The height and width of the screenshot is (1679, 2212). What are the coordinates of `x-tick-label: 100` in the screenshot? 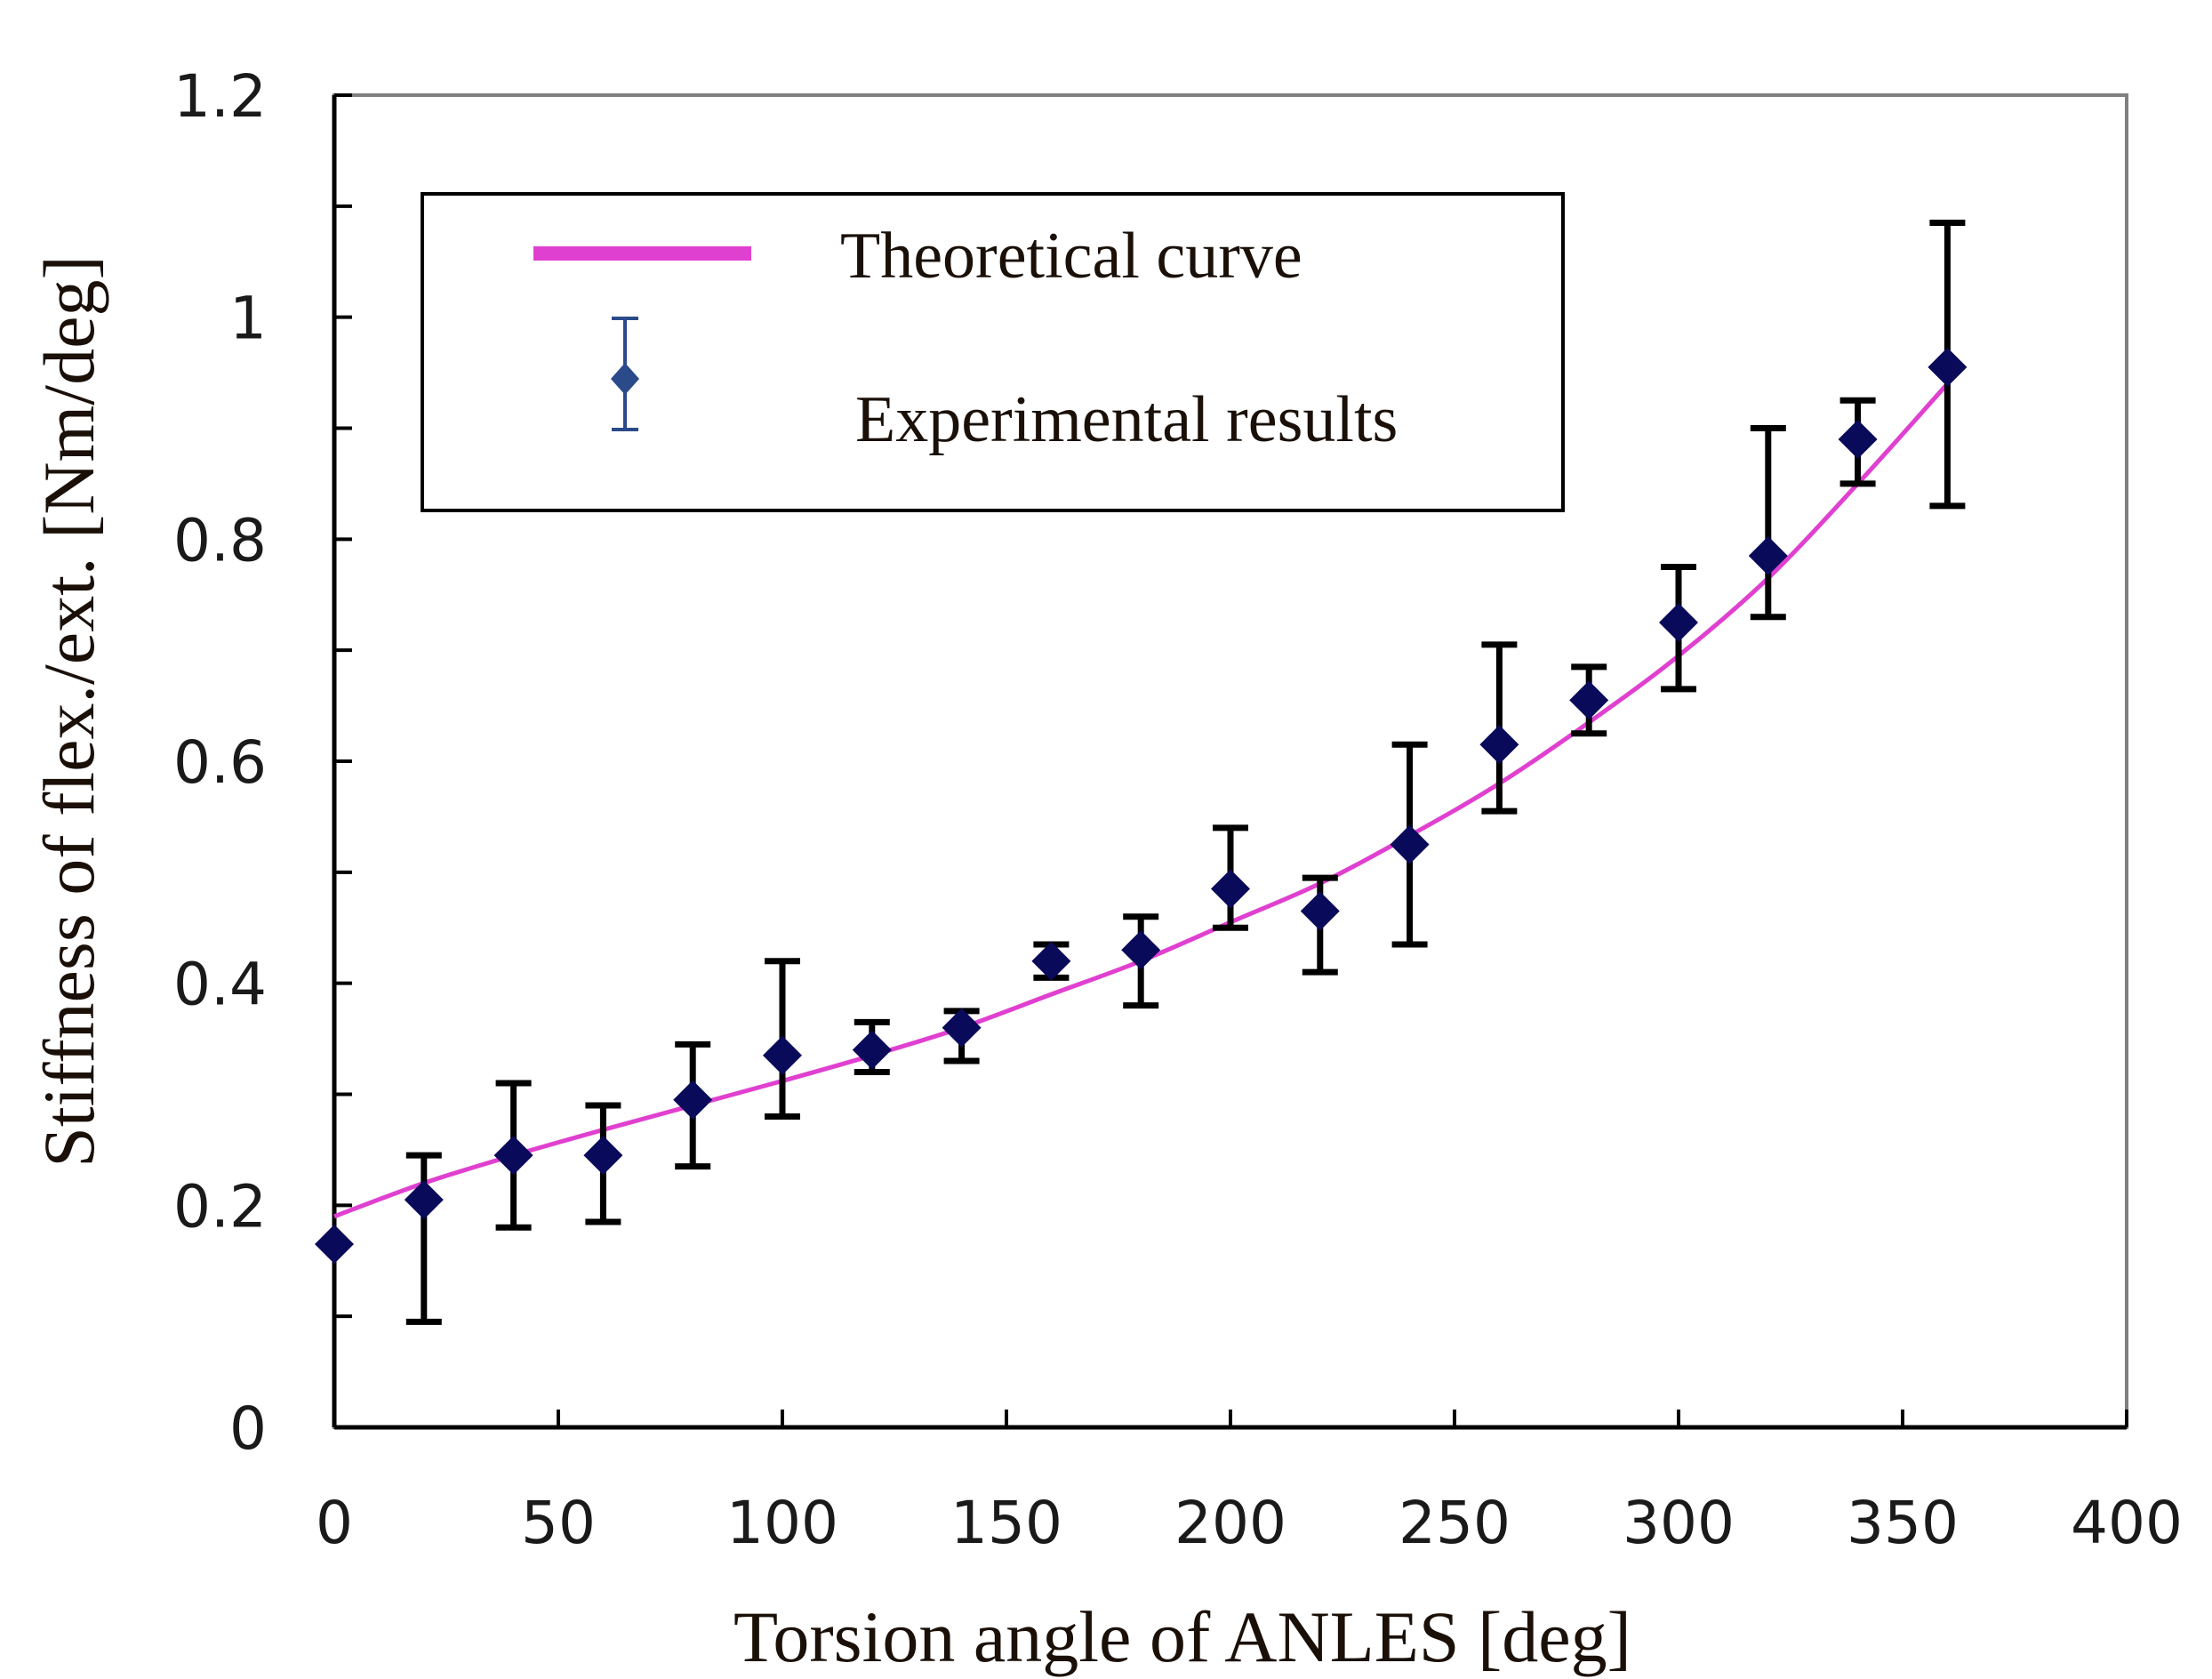 It's located at (782, 1523).